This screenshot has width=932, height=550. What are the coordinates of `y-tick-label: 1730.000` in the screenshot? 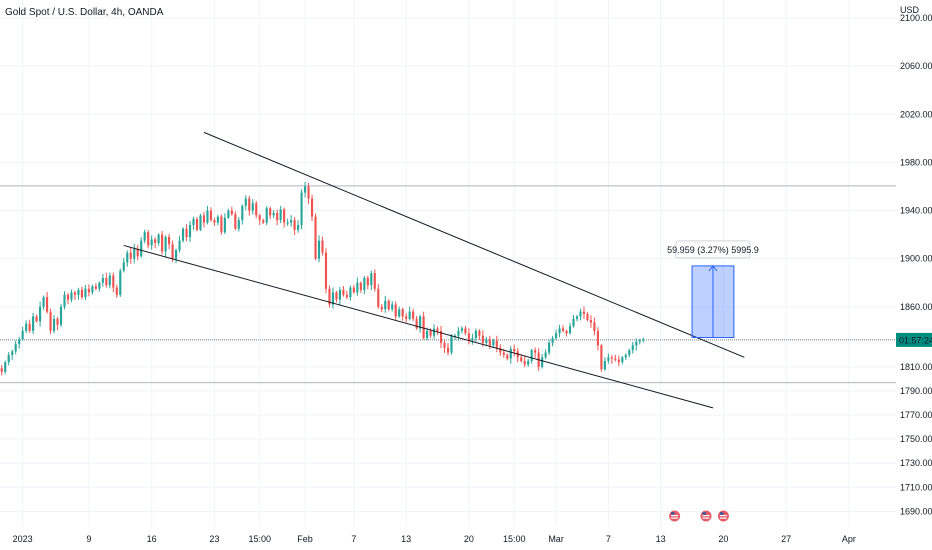 It's located at (916, 463).